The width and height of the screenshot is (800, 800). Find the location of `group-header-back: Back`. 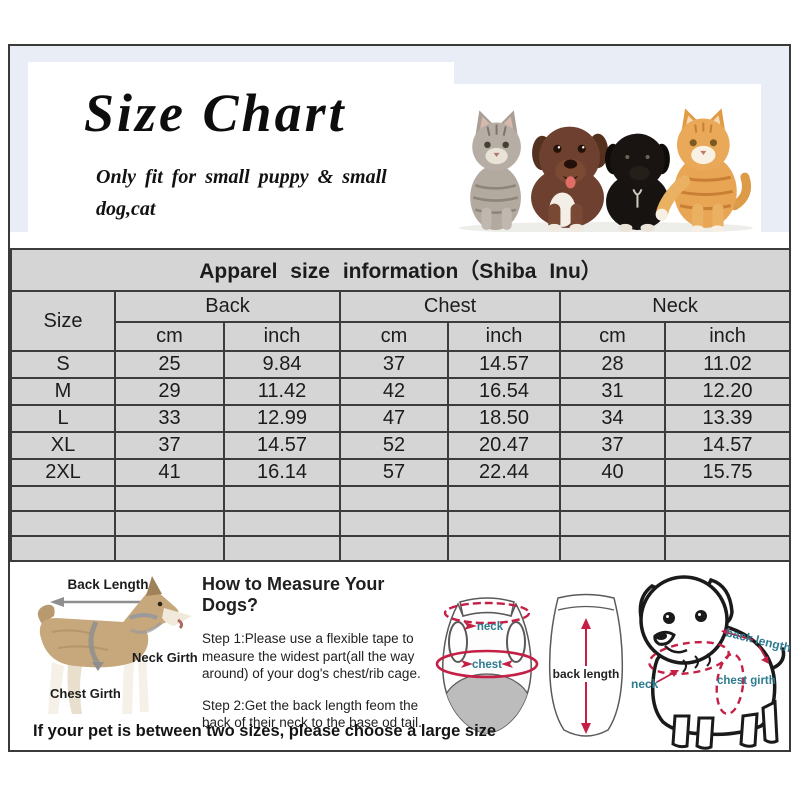

group-header-back: Back is located at coordinates (227, 306).